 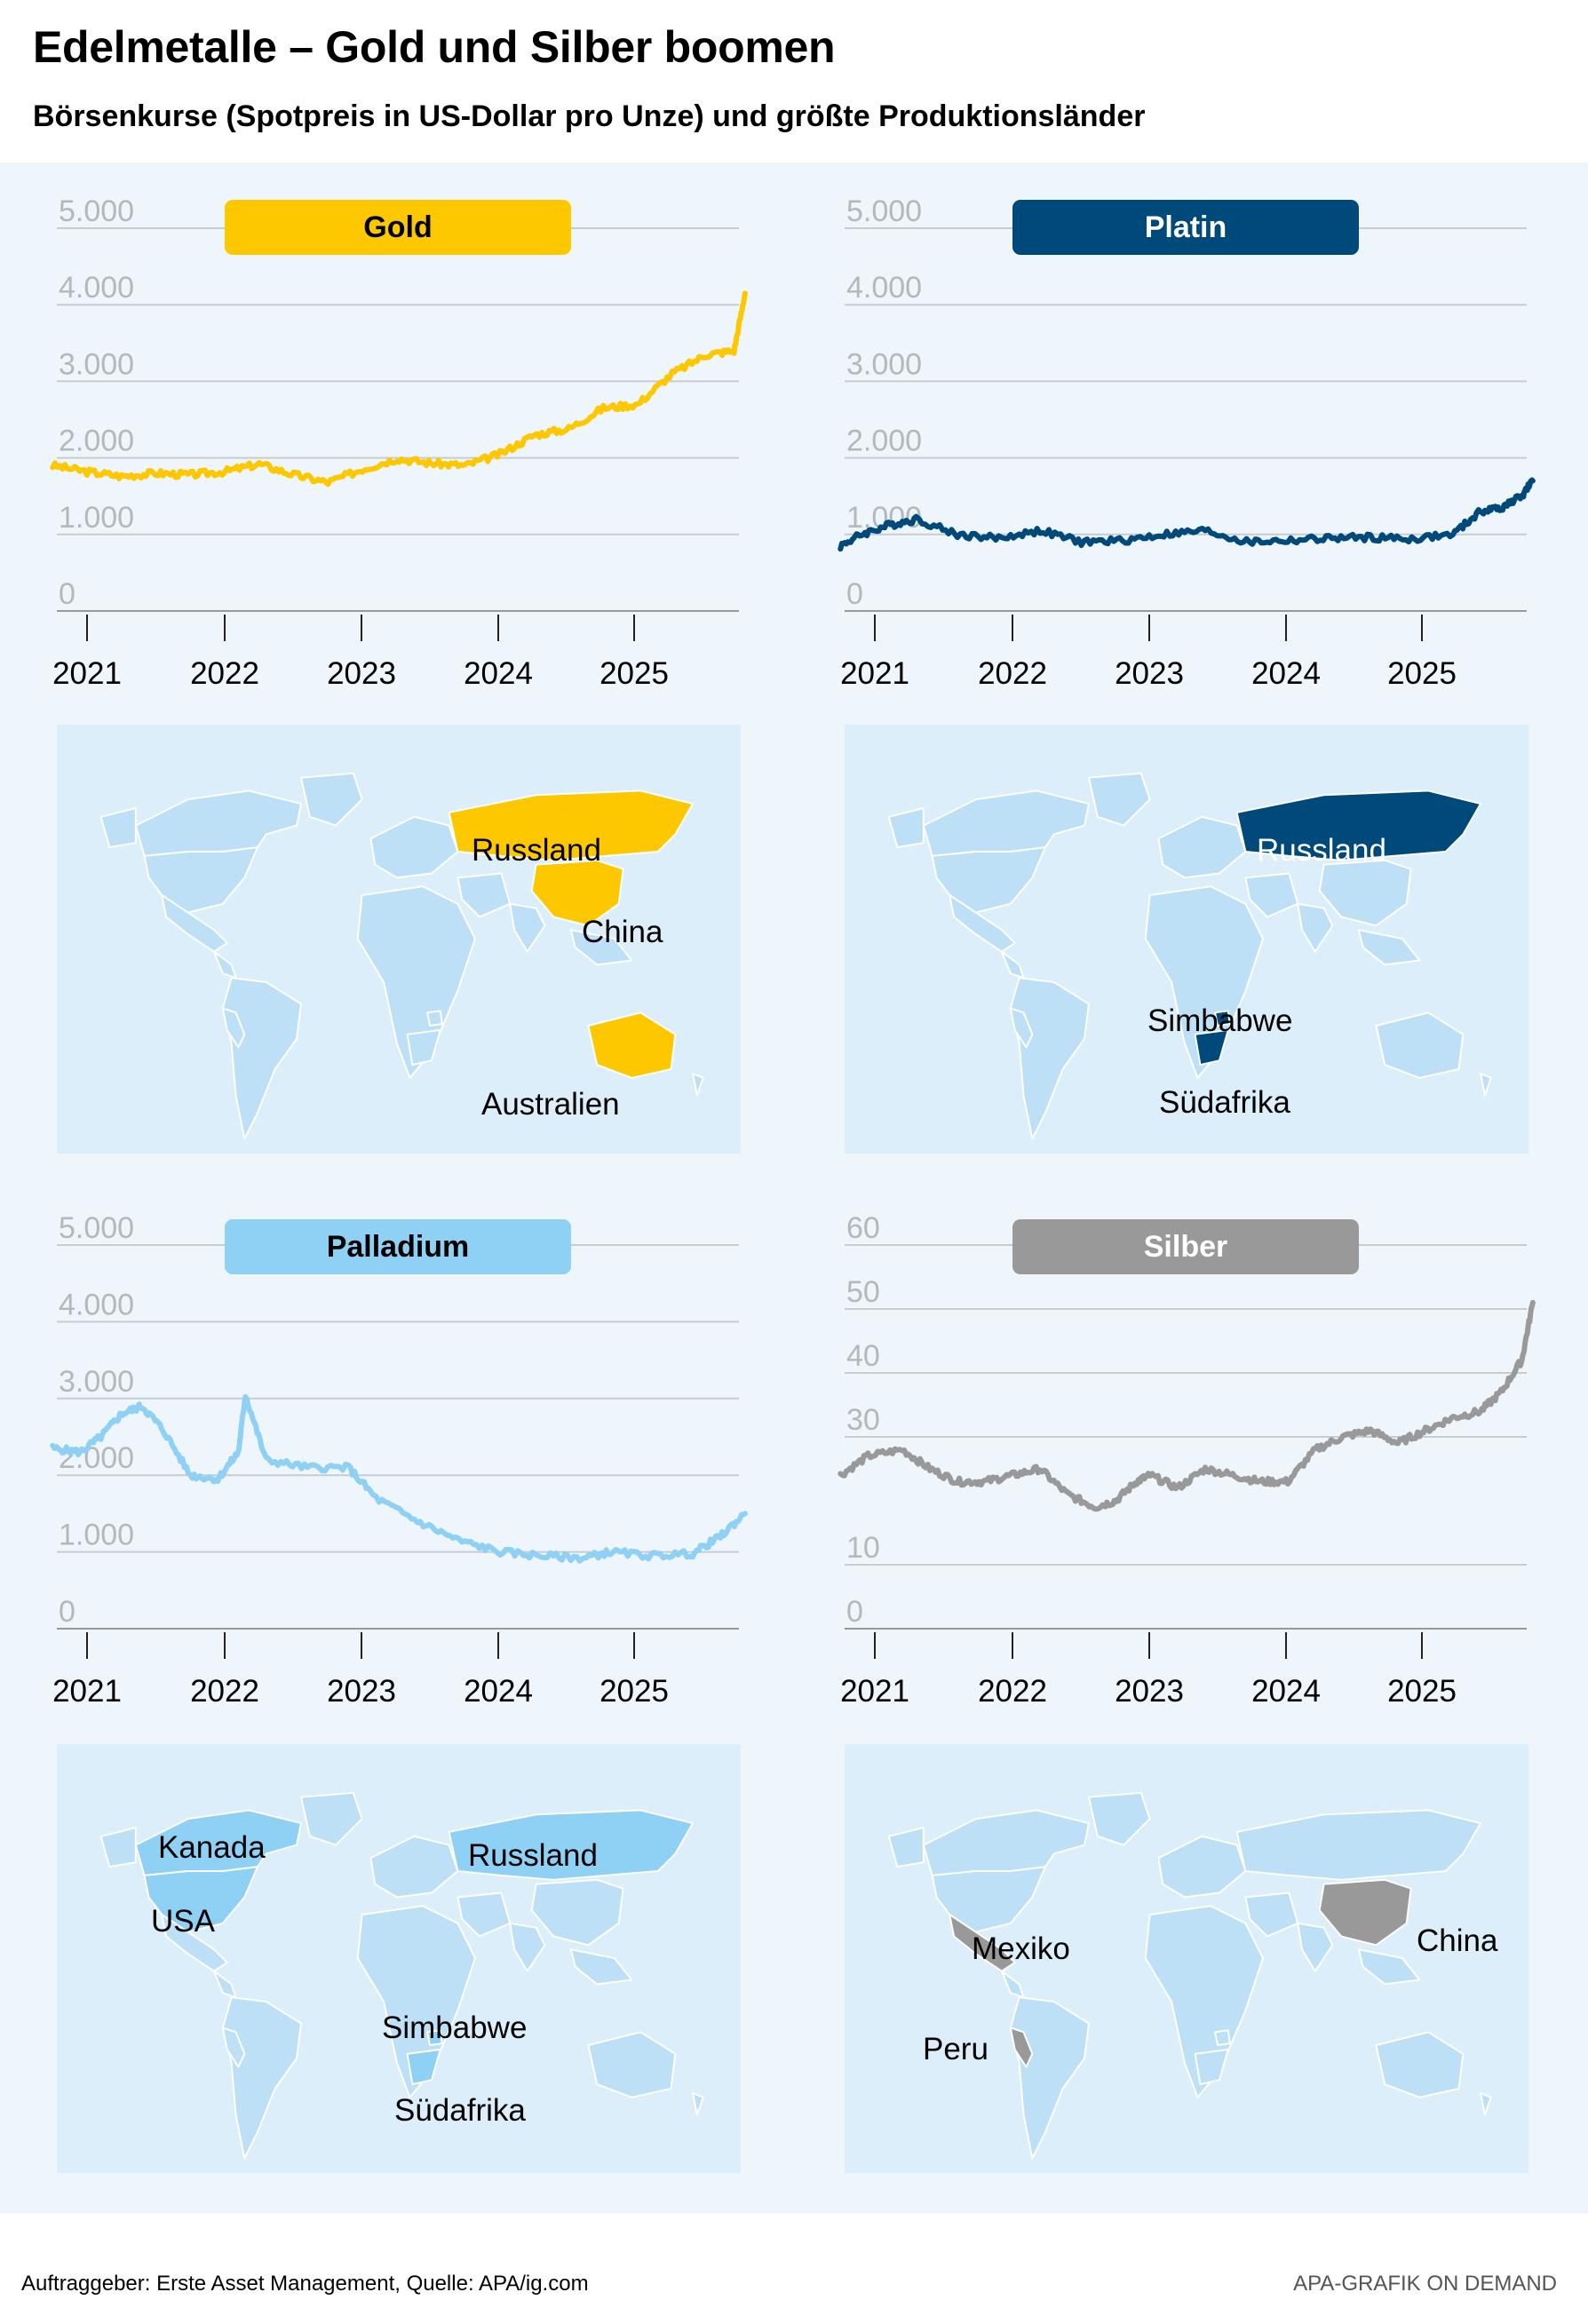 What do you see at coordinates (1185, 1247) in the screenshot?
I see `silber-badge: Silber` at bounding box center [1185, 1247].